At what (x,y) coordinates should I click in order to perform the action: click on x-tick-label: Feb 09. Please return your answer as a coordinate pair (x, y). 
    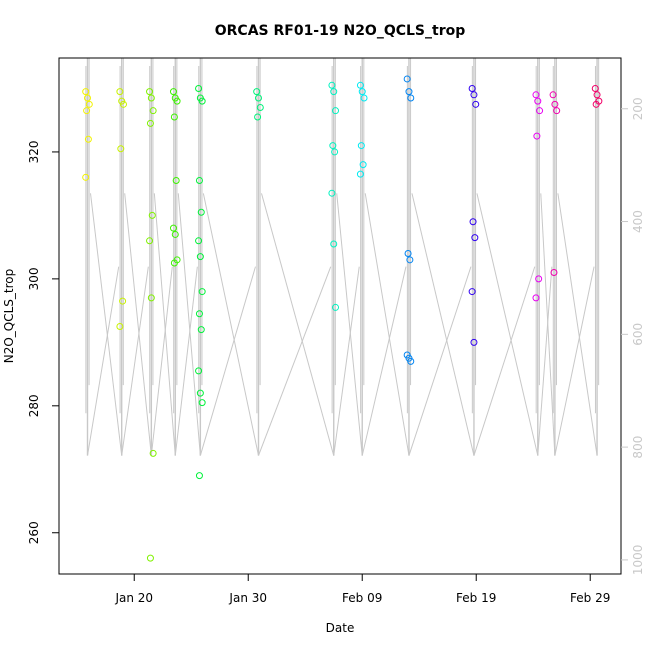
    Looking at the image, I should click on (362, 598).